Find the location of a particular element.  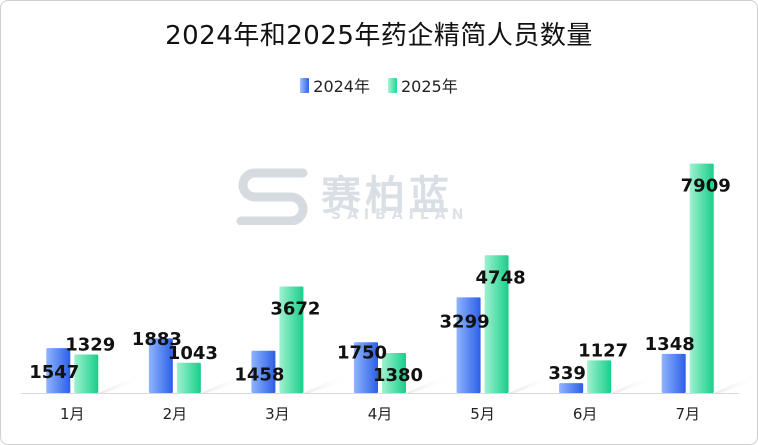

data-label-2024: 1547 is located at coordinates (54, 372).